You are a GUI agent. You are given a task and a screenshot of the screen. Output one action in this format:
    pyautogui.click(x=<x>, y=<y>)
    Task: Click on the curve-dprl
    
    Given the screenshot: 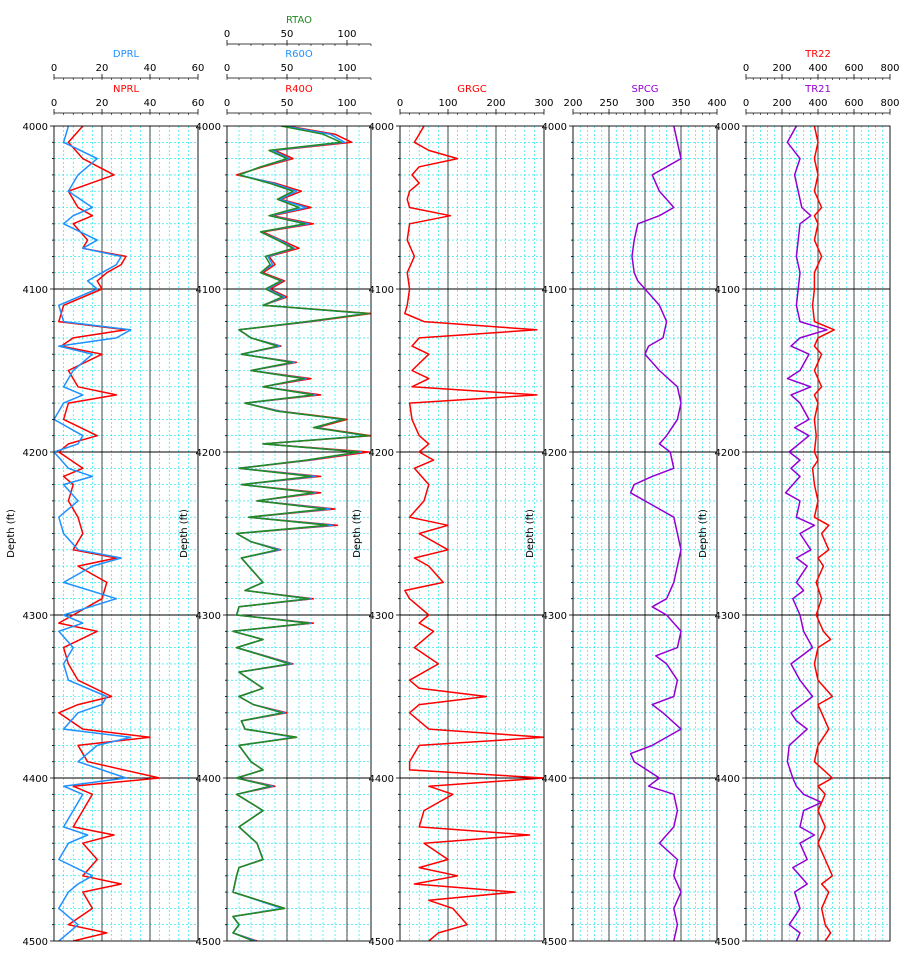 What is the action you would take?
    pyautogui.click(x=93, y=533)
    